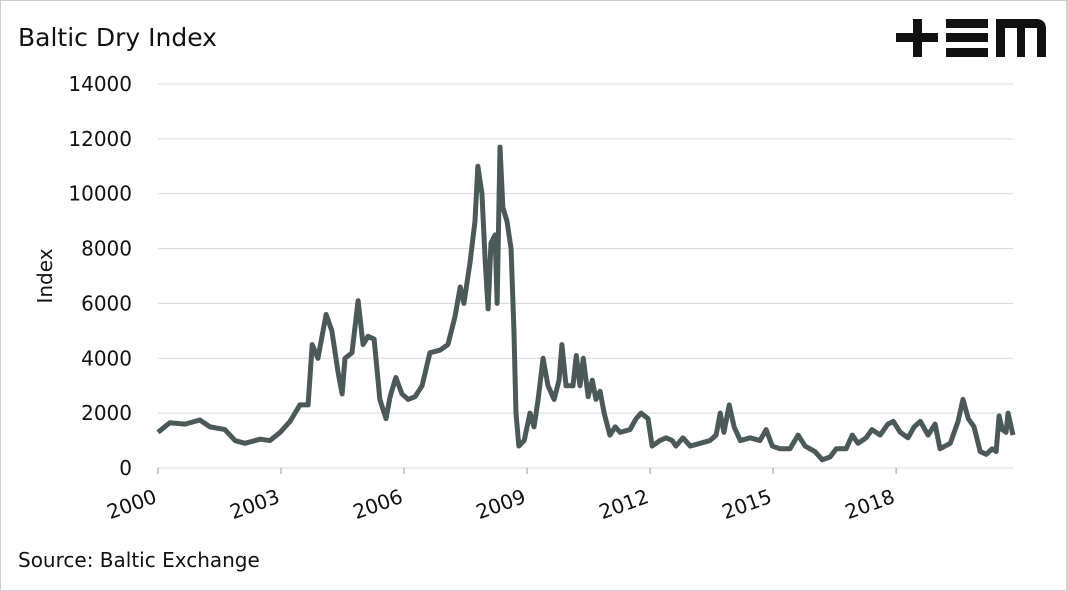 This screenshot has width=1067, height=591. I want to click on chart-title: Baltic Dry Index, so click(117, 37).